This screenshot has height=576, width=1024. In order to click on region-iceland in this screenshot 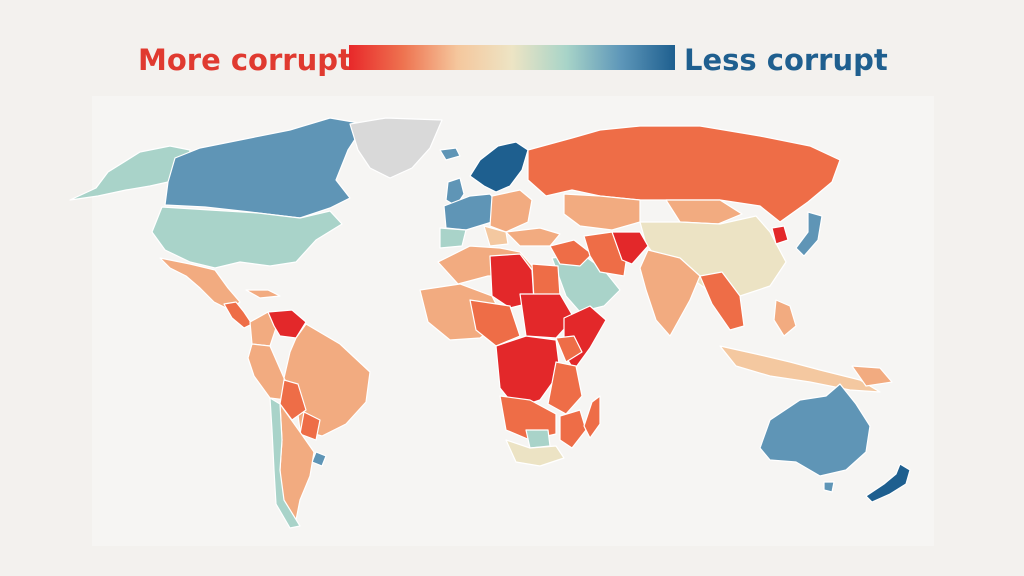, I will do `click(450, 154)`.